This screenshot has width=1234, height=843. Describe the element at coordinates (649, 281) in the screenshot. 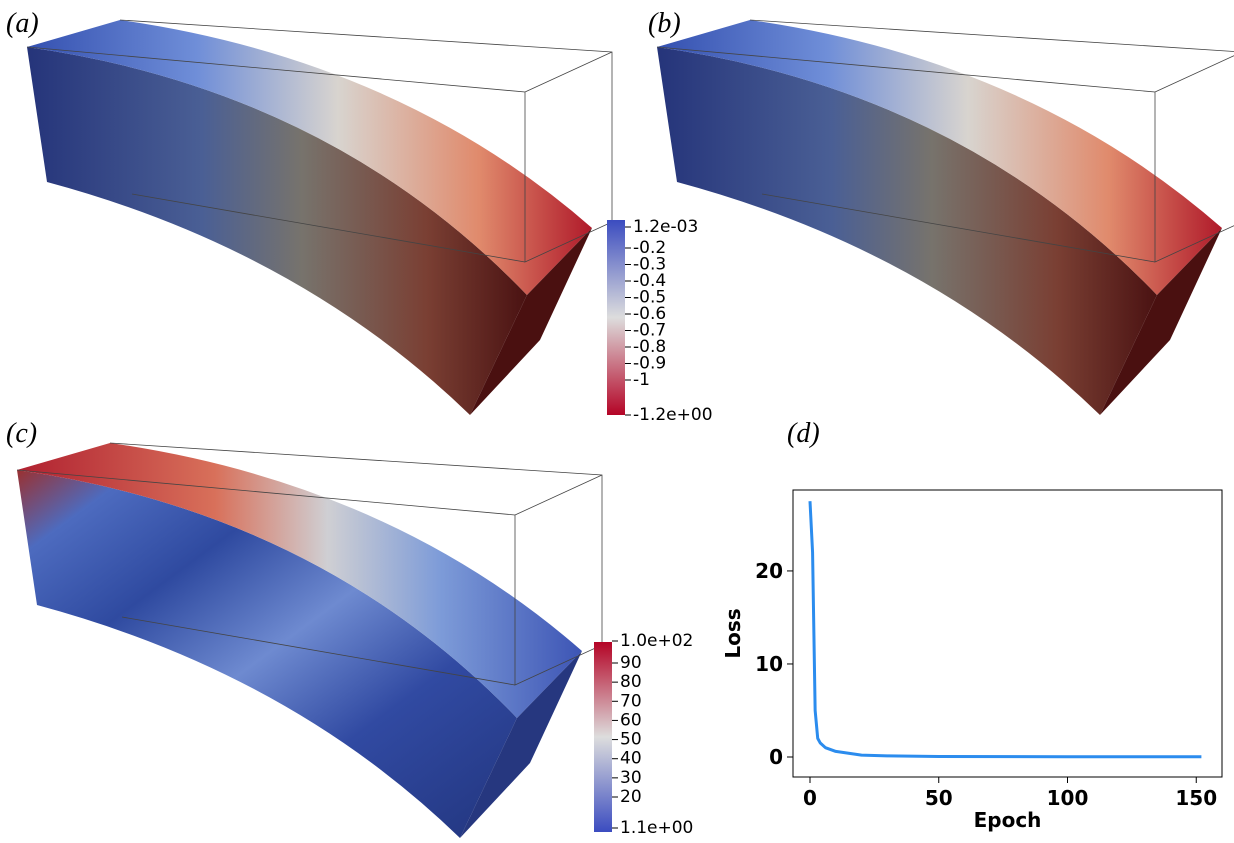

I see `colorbar-label: -0.4` at that location.